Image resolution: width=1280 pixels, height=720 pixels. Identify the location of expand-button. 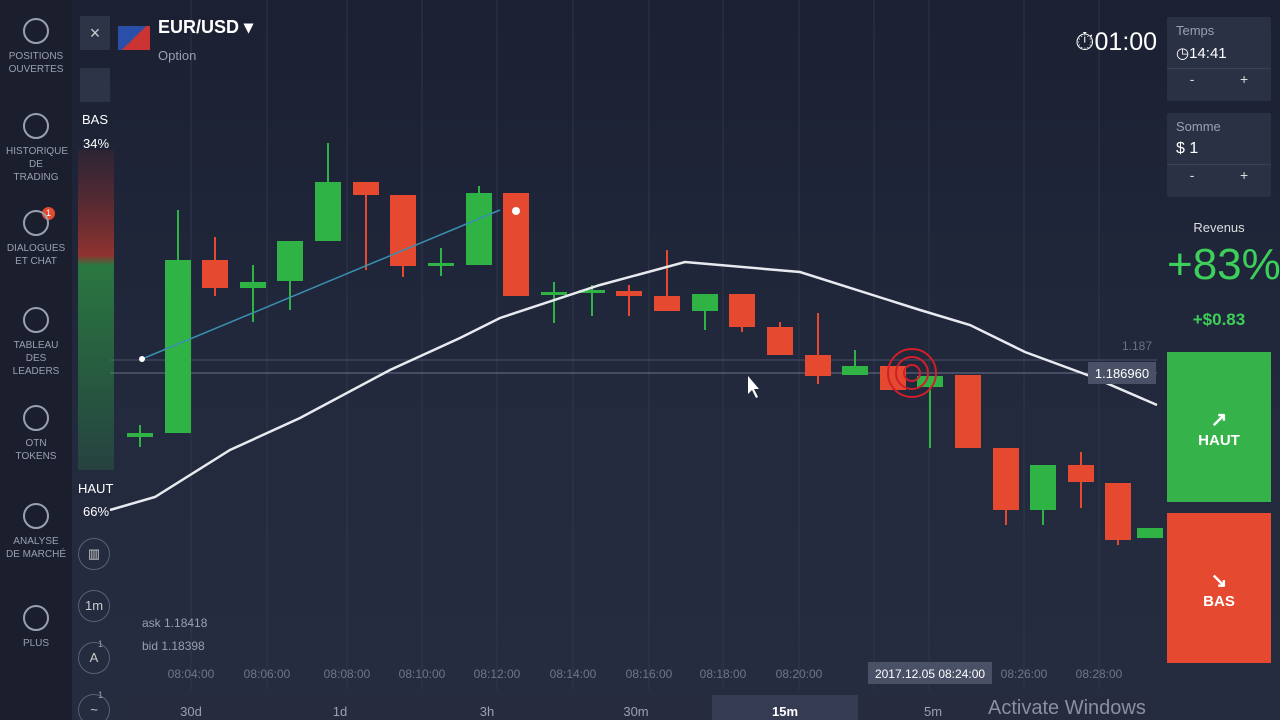
(95, 85).